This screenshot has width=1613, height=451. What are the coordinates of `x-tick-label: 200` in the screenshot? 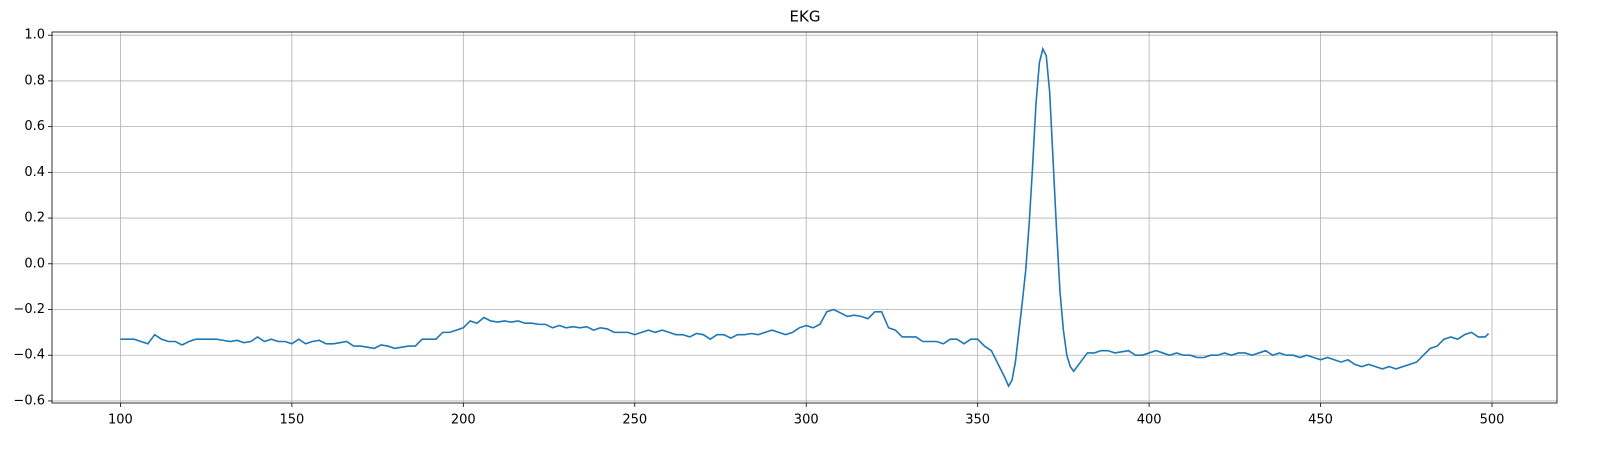 It's located at (463, 420).